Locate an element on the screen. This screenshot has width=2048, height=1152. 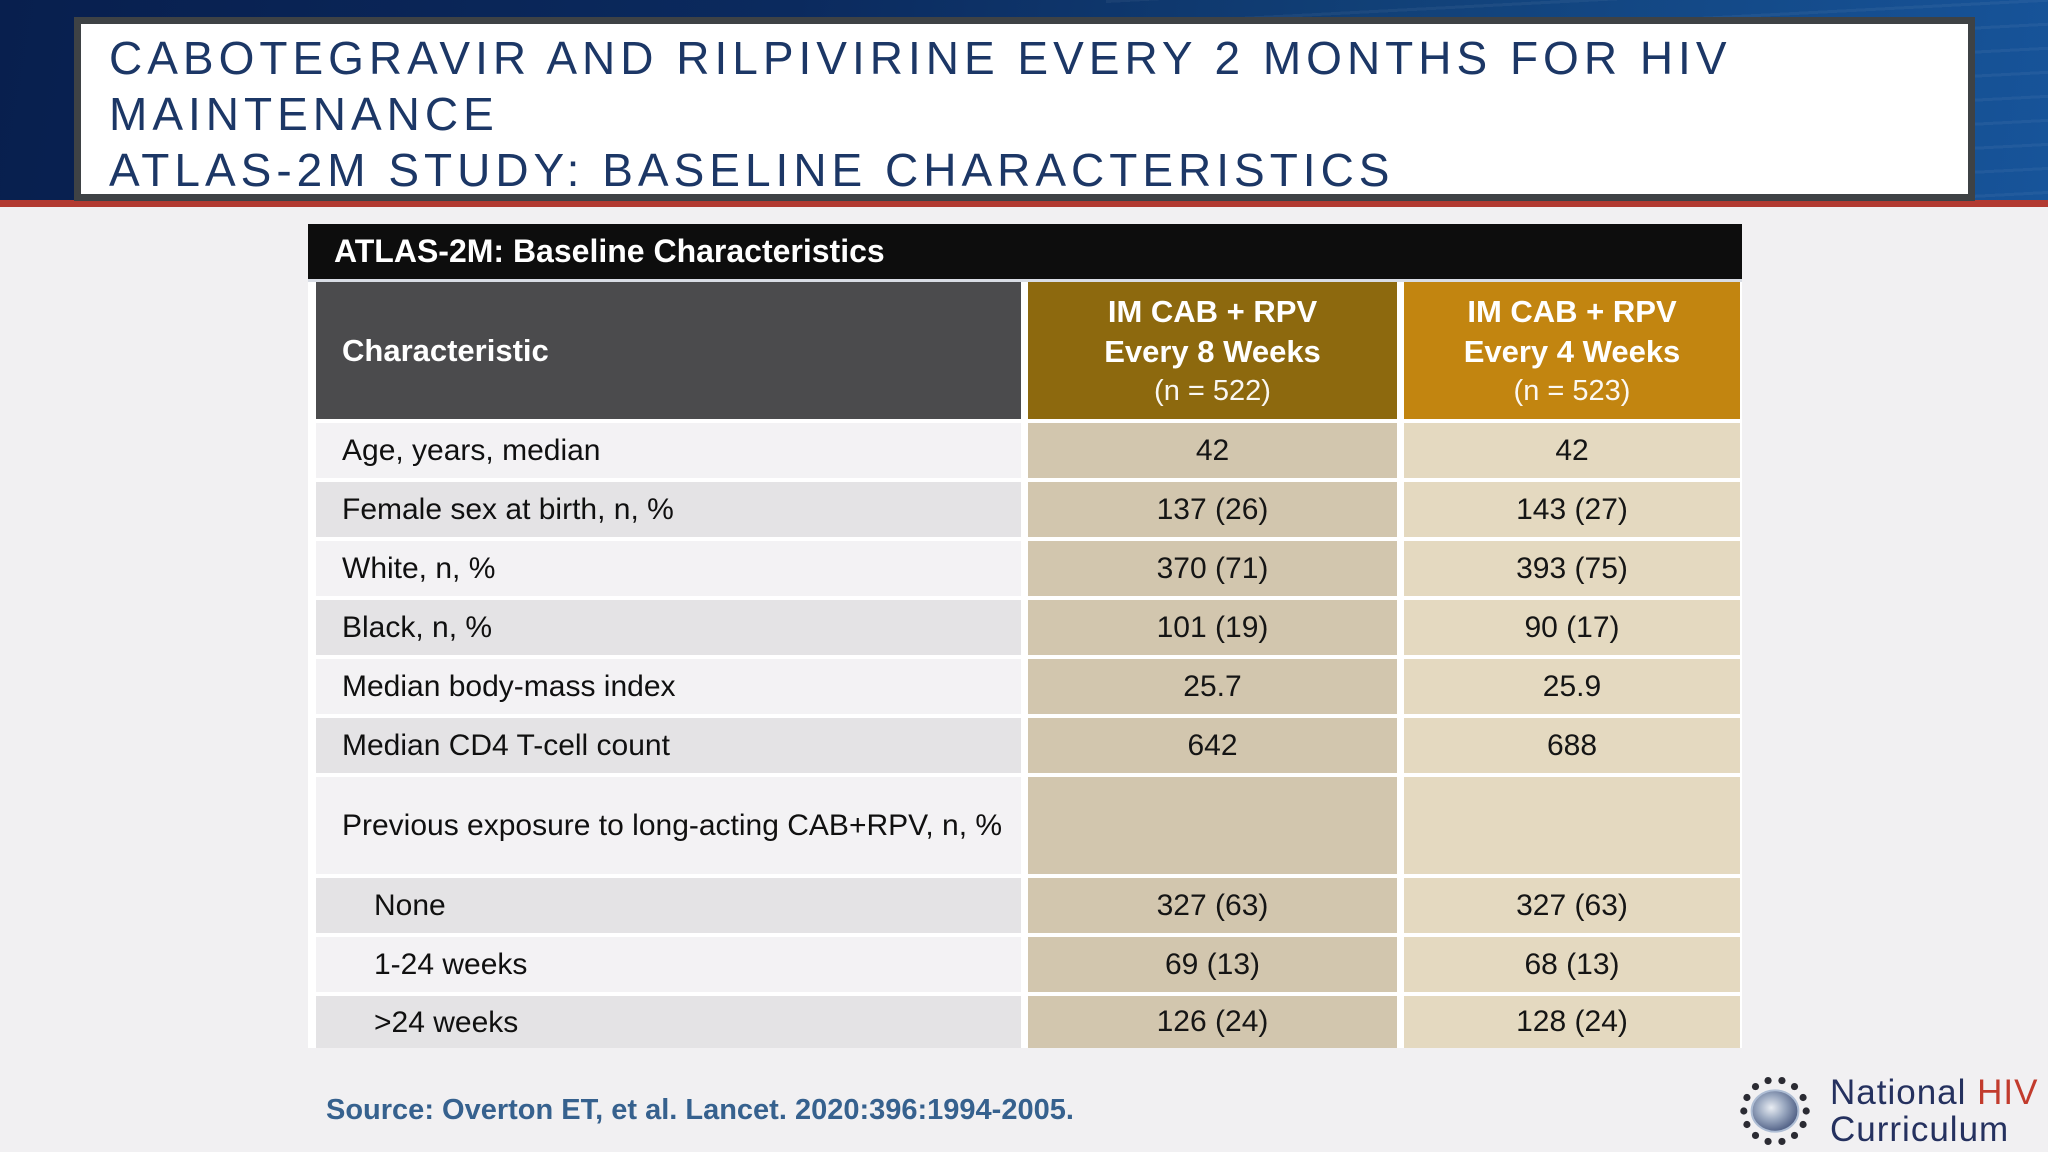
row-label: Median body-mass index is located at coordinates (664, 686).